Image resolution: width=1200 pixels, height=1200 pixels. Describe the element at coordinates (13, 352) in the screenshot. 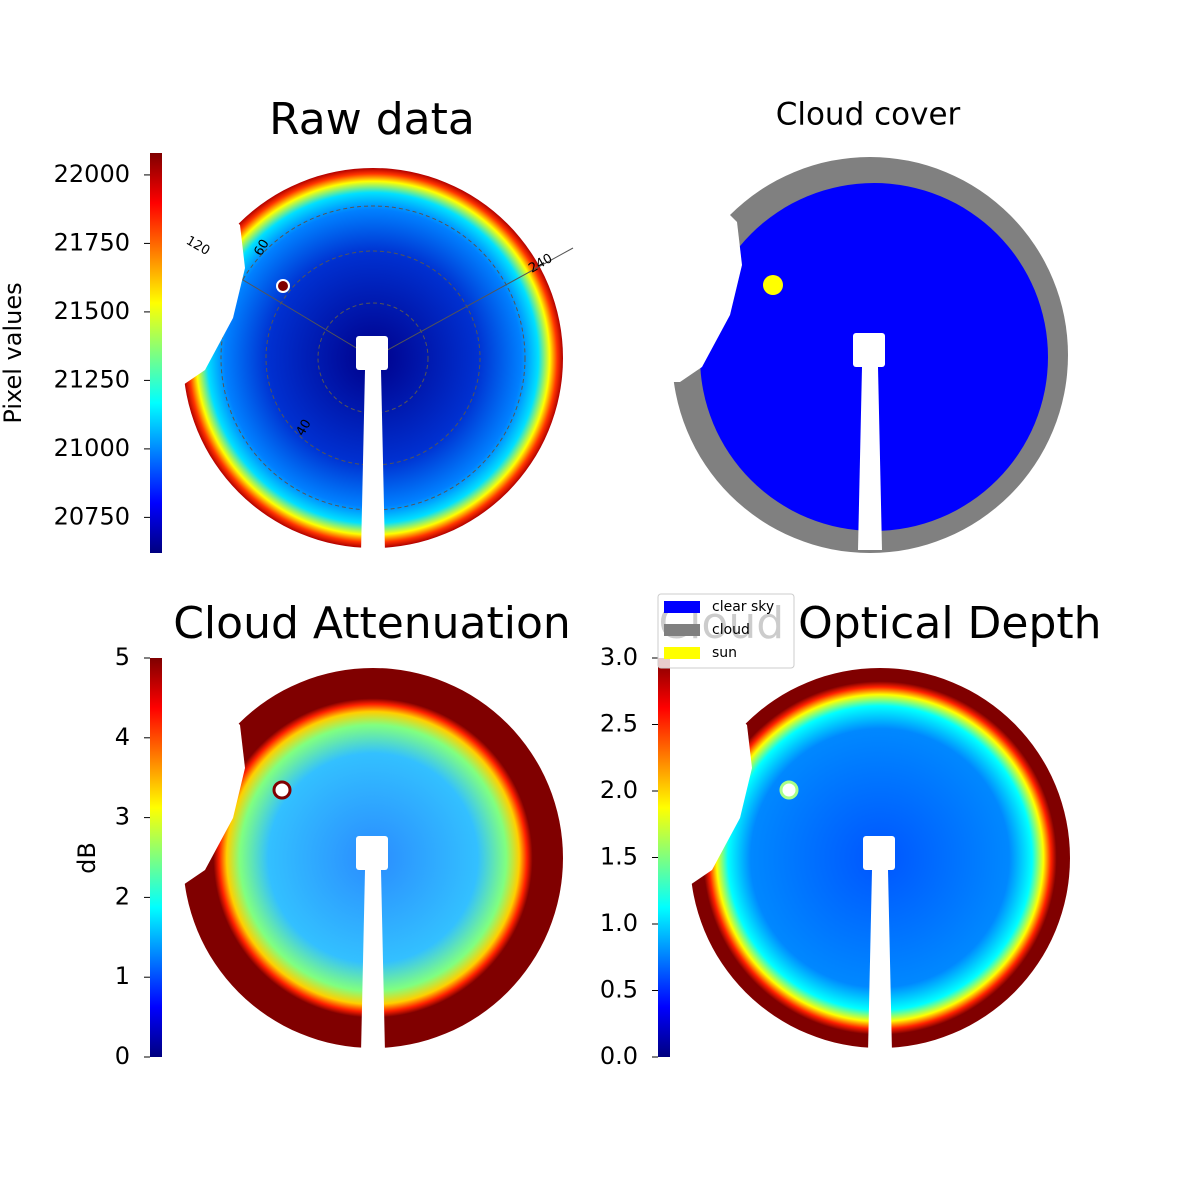

I see `colorbar-label: Pixel values` at that location.